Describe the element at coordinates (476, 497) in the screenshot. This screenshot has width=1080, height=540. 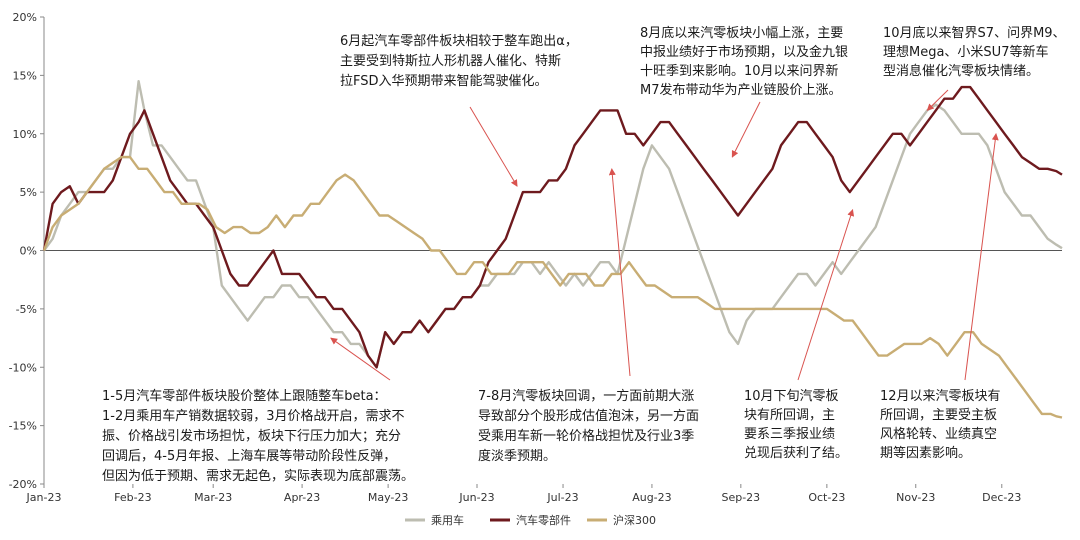
I see `x-tick-label: Jun-23` at that location.